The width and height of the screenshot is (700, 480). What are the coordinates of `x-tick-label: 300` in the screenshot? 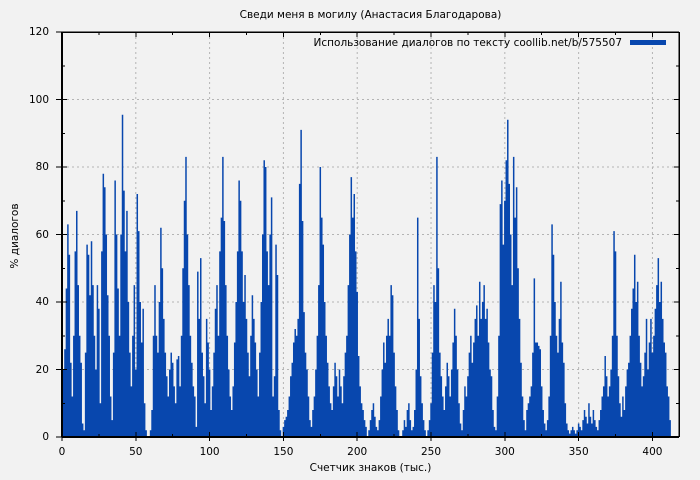 It's located at (504, 452).